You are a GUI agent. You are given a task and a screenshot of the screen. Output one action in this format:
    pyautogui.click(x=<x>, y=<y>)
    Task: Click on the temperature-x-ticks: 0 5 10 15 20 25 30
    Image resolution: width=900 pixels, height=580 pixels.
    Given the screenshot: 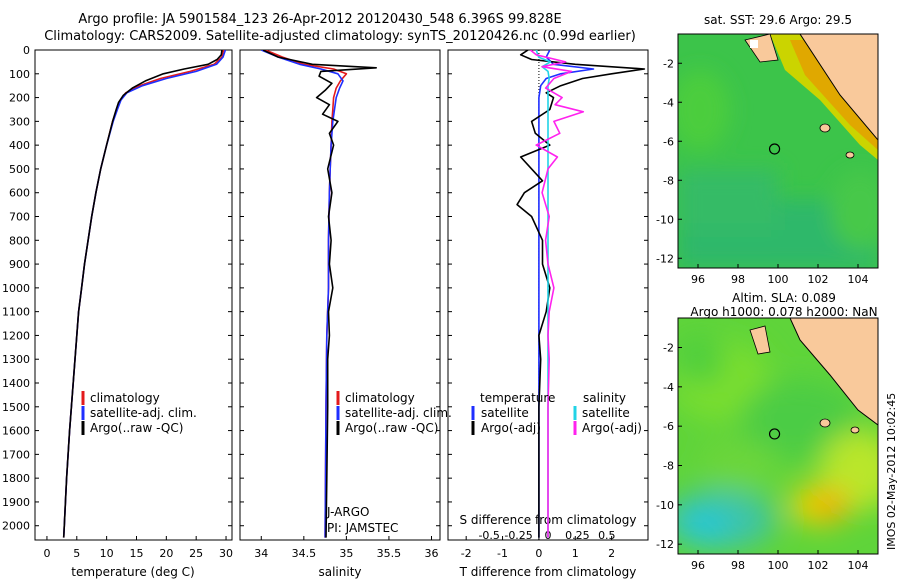 What is the action you would take?
    pyautogui.click(x=138, y=548)
    